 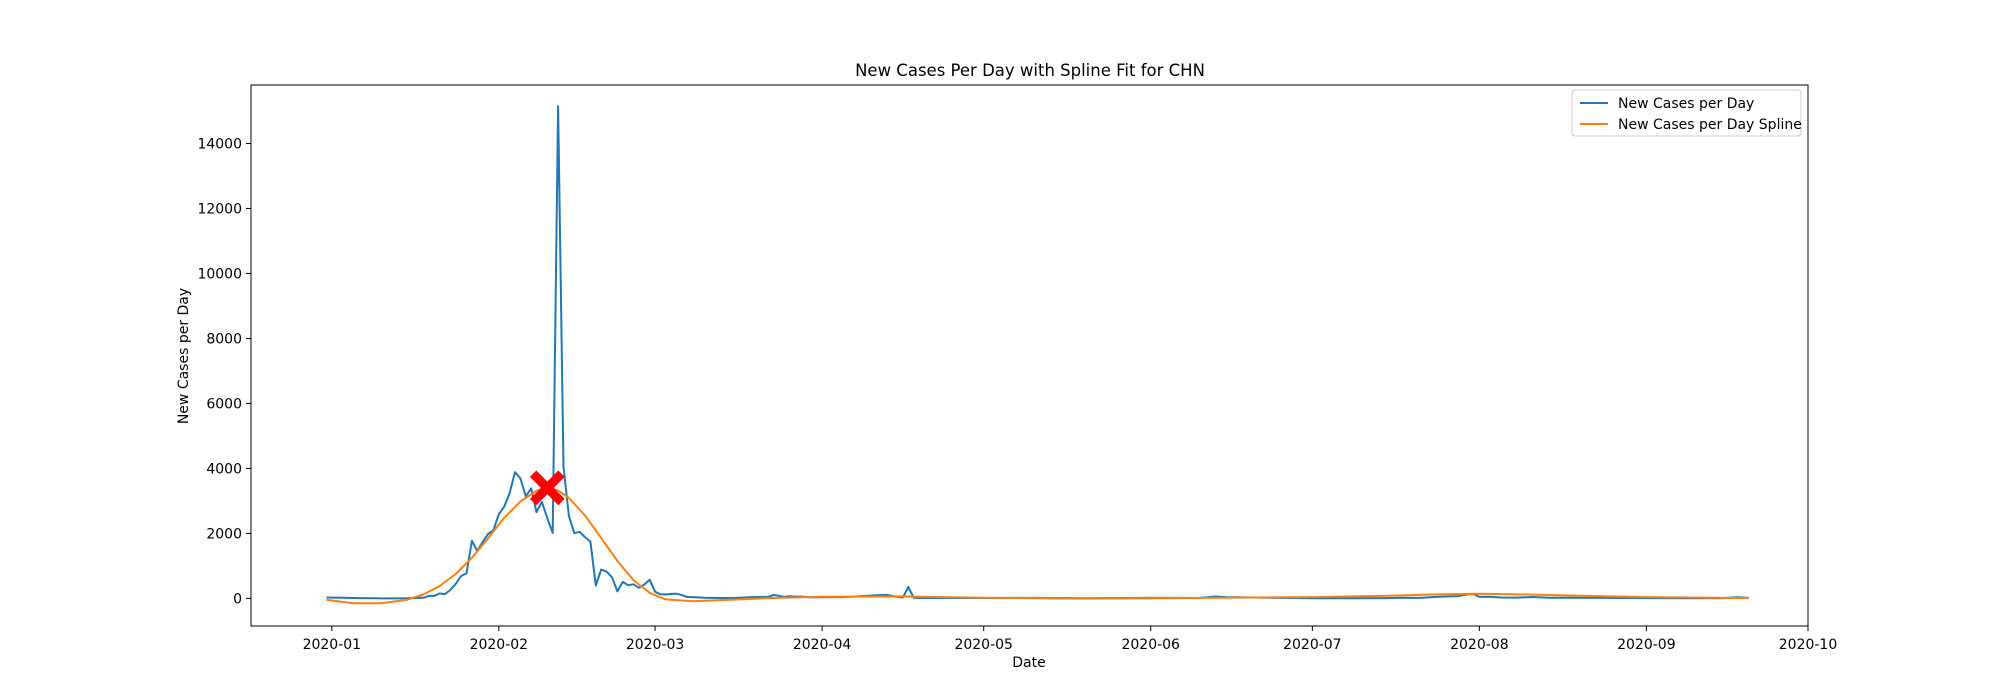 I want to click on y-tick-label: 12000, so click(x=219, y=209).